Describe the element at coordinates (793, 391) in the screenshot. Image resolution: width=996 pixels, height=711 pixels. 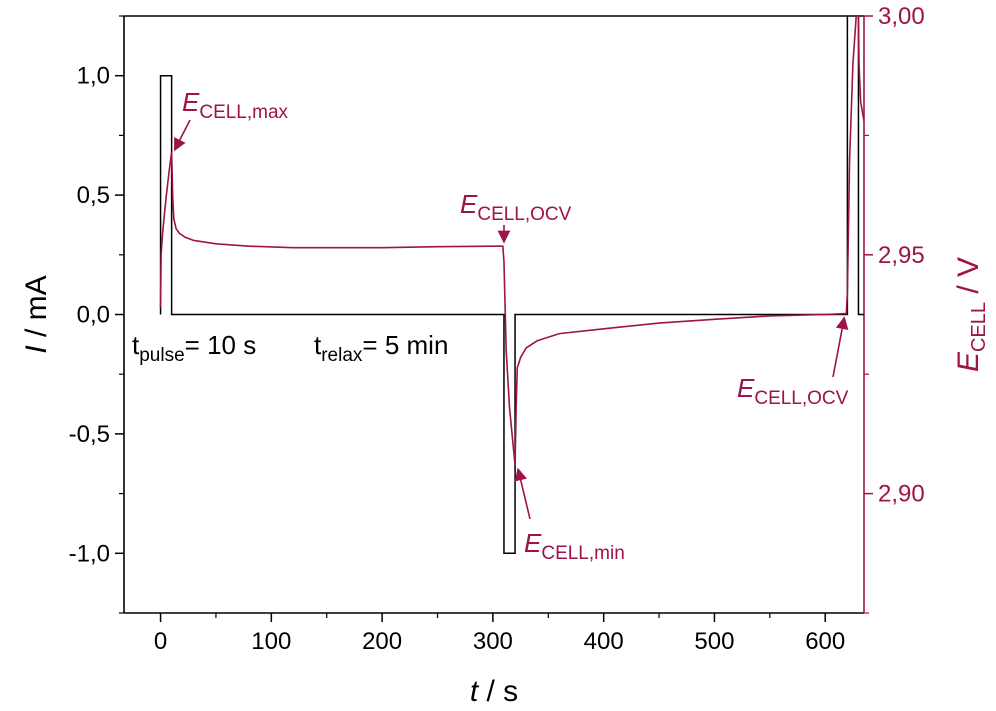
I see `annotation-ecell-ocv-2: ECELL,OCV` at that location.